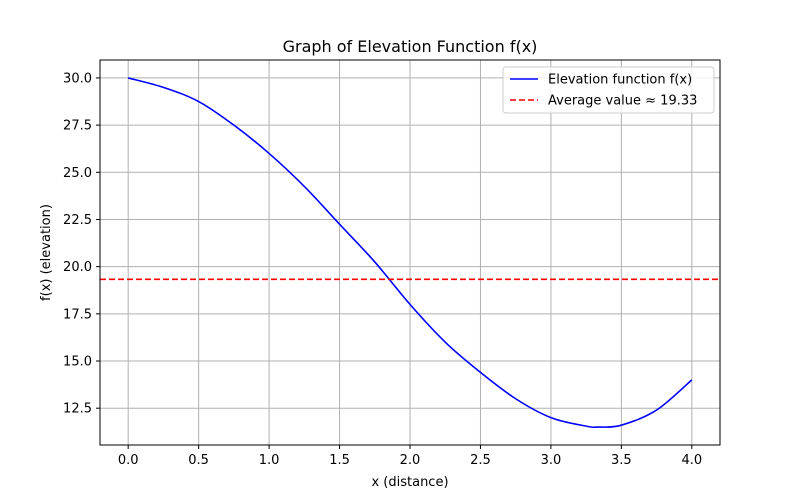  I want to click on y-tick-label: 27.5, so click(77, 126).